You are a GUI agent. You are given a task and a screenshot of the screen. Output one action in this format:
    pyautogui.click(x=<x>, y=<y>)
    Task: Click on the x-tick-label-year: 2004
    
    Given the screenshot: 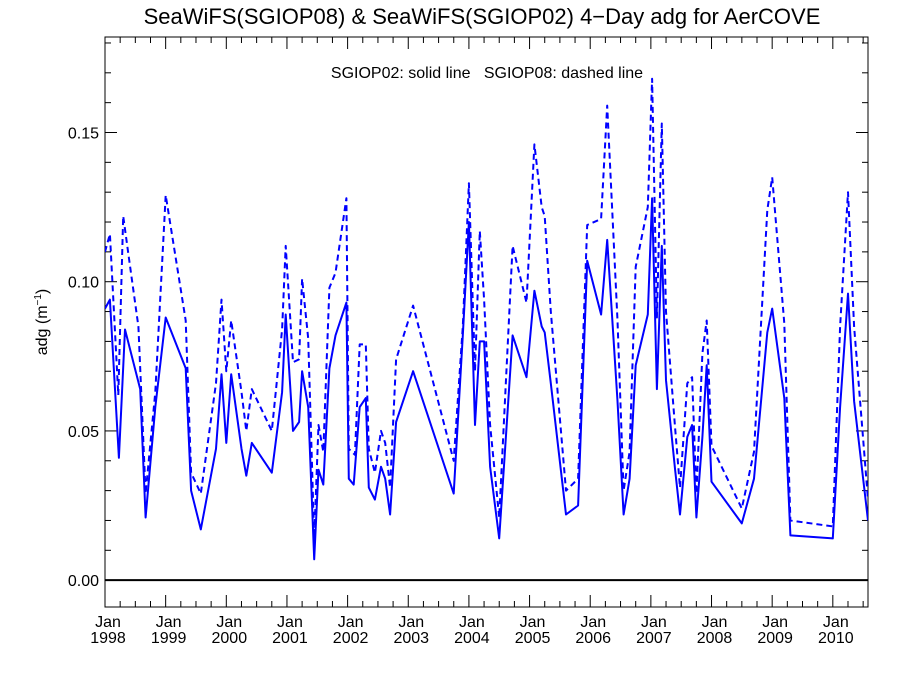 What is the action you would take?
    pyautogui.click(x=472, y=638)
    